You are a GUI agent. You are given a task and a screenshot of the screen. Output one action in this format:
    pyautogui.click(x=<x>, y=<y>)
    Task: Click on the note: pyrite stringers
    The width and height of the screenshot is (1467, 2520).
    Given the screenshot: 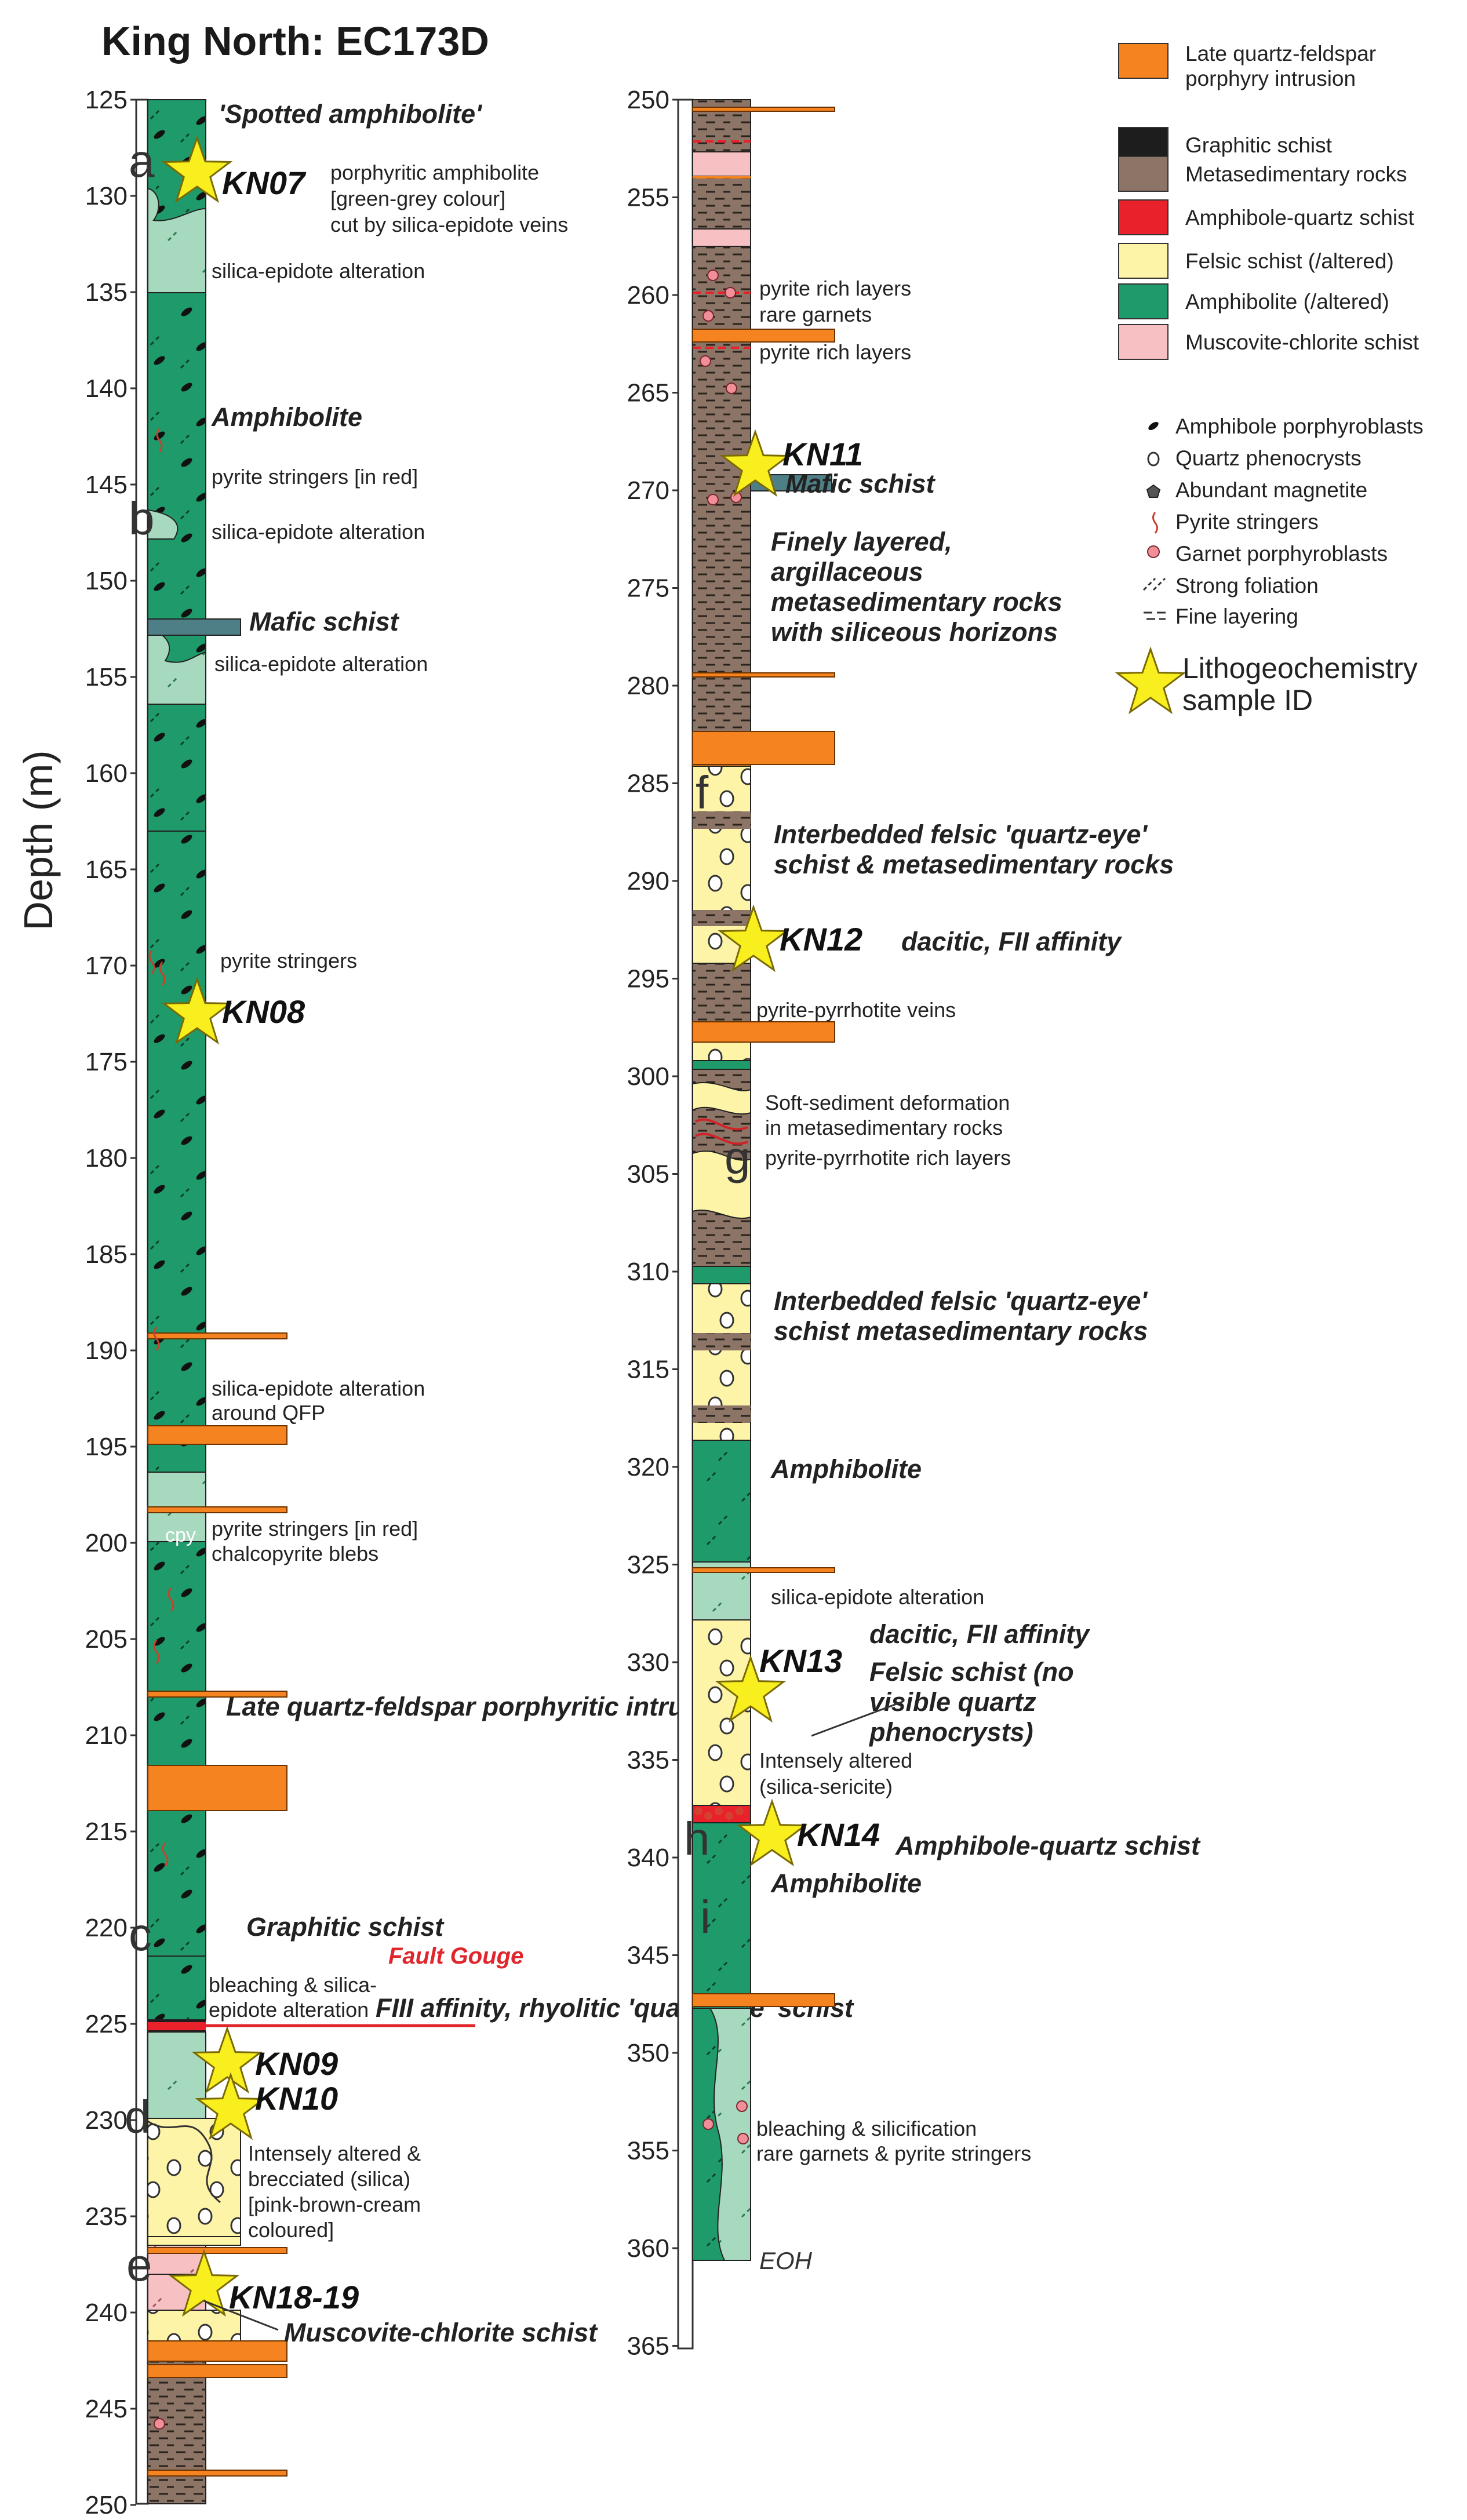 What is the action you would take?
    pyautogui.click(x=288, y=961)
    